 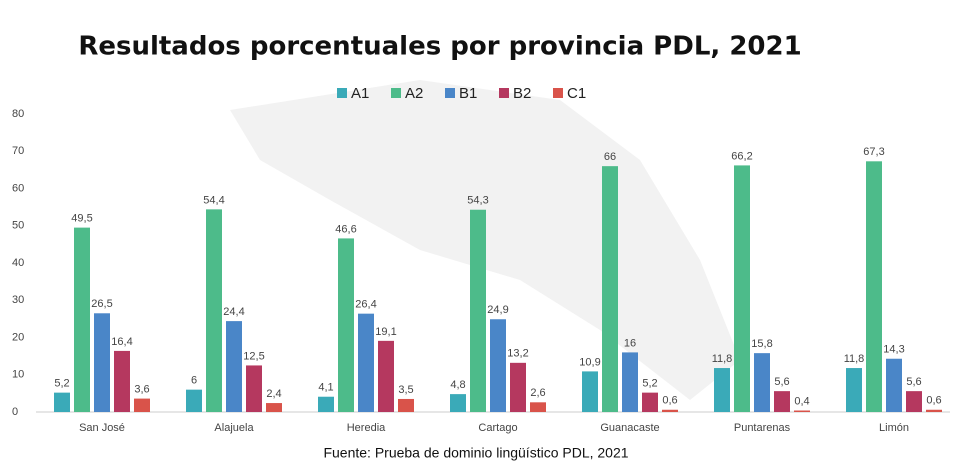 What do you see at coordinates (18, 375) in the screenshot?
I see `y-tick-label: 10` at bounding box center [18, 375].